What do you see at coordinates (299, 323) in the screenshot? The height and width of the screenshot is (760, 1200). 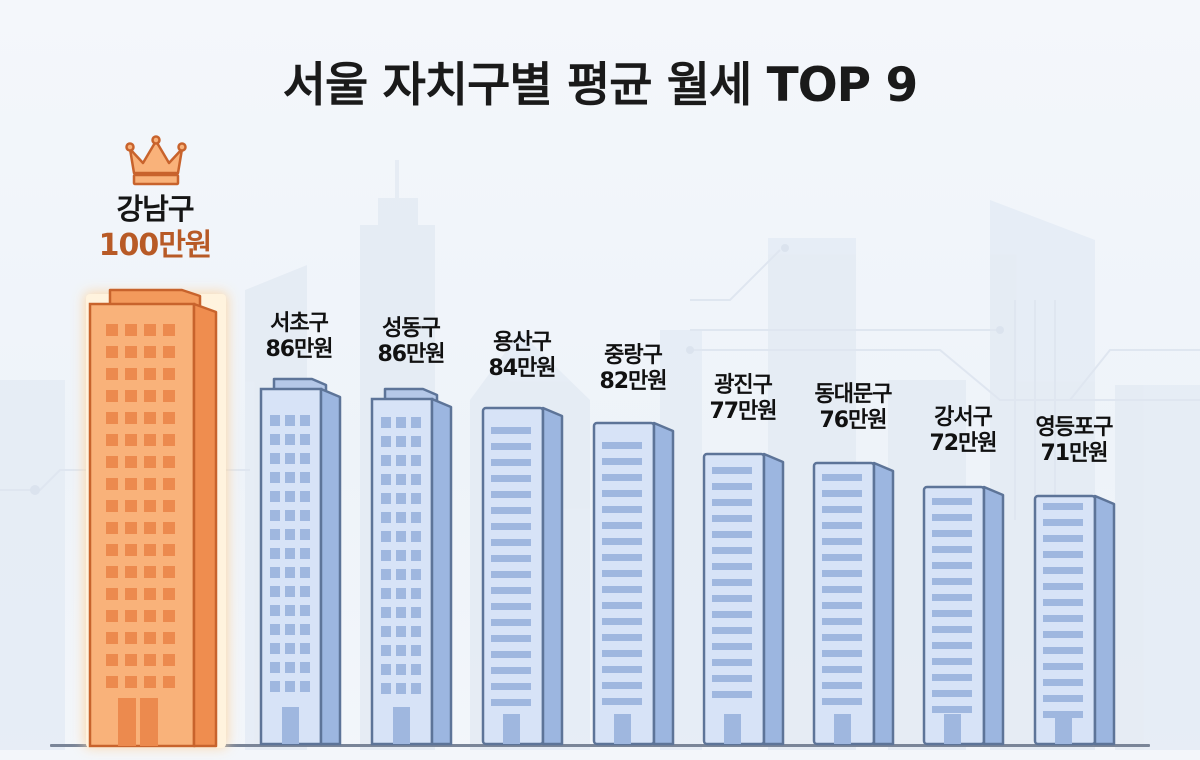 I see `district-name: 서초구` at bounding box center [299, 323].